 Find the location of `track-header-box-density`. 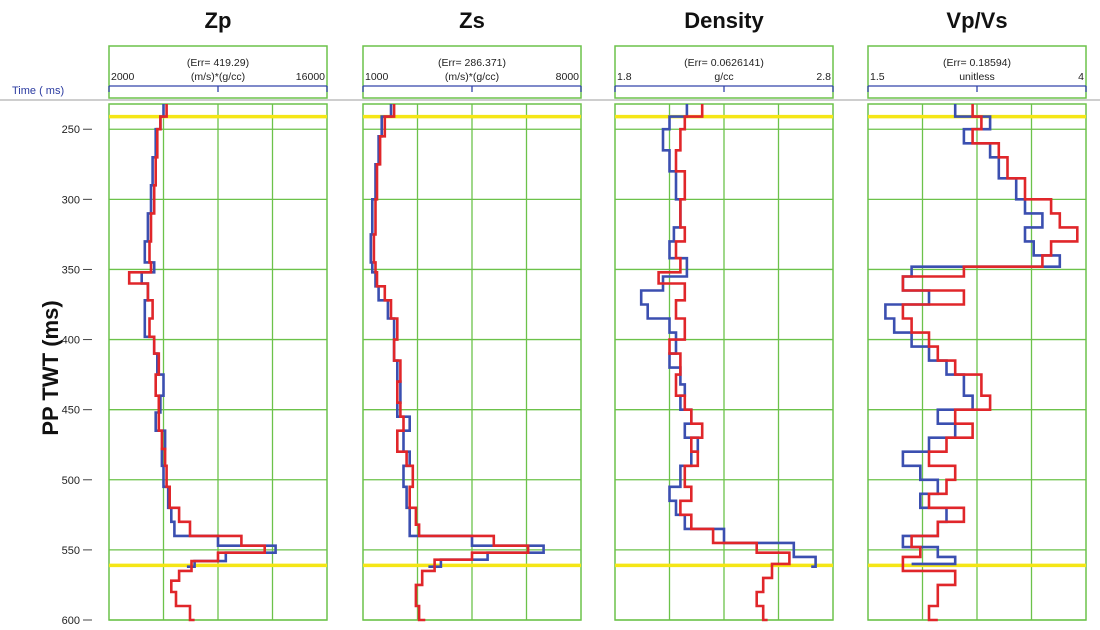

track-header-box-density is located at coordinates (724, 72).